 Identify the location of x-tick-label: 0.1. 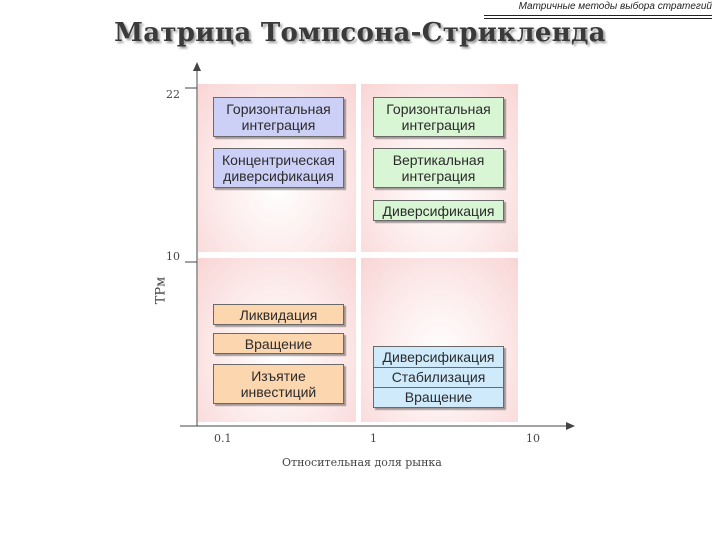
(223, 438).